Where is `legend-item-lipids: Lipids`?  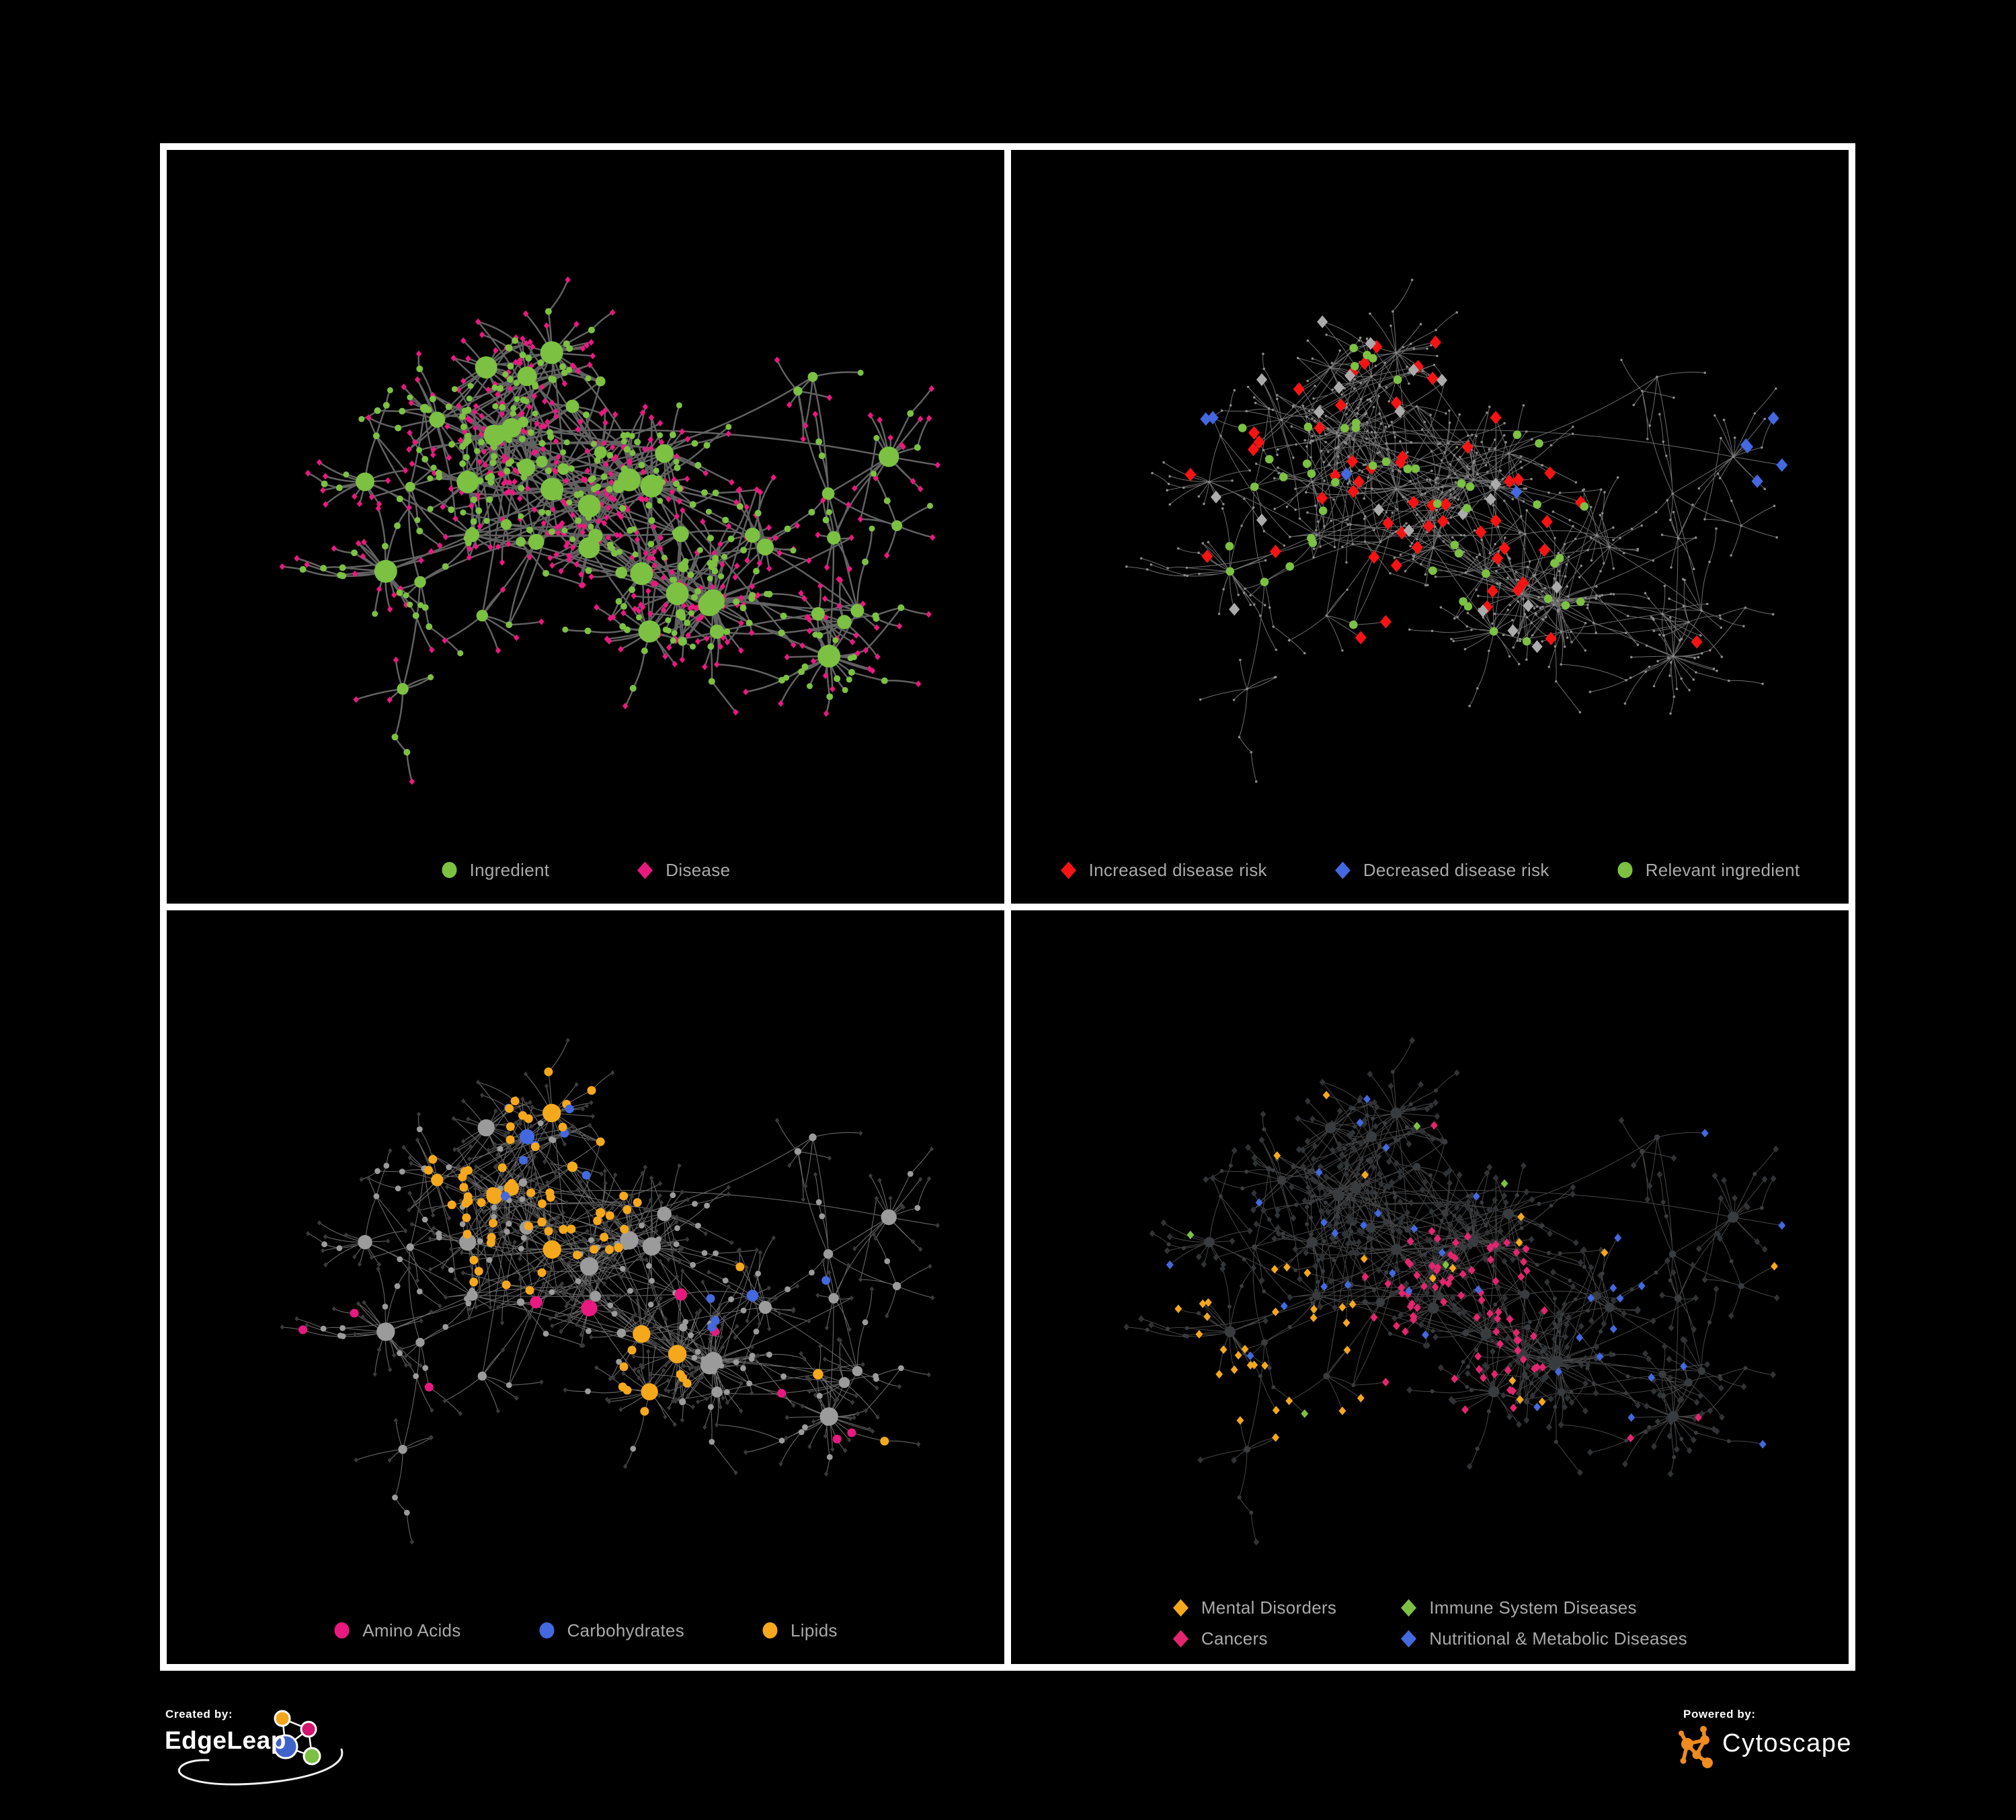
legend-item-lipids: Lipids is located at coordinates (800, 1630).